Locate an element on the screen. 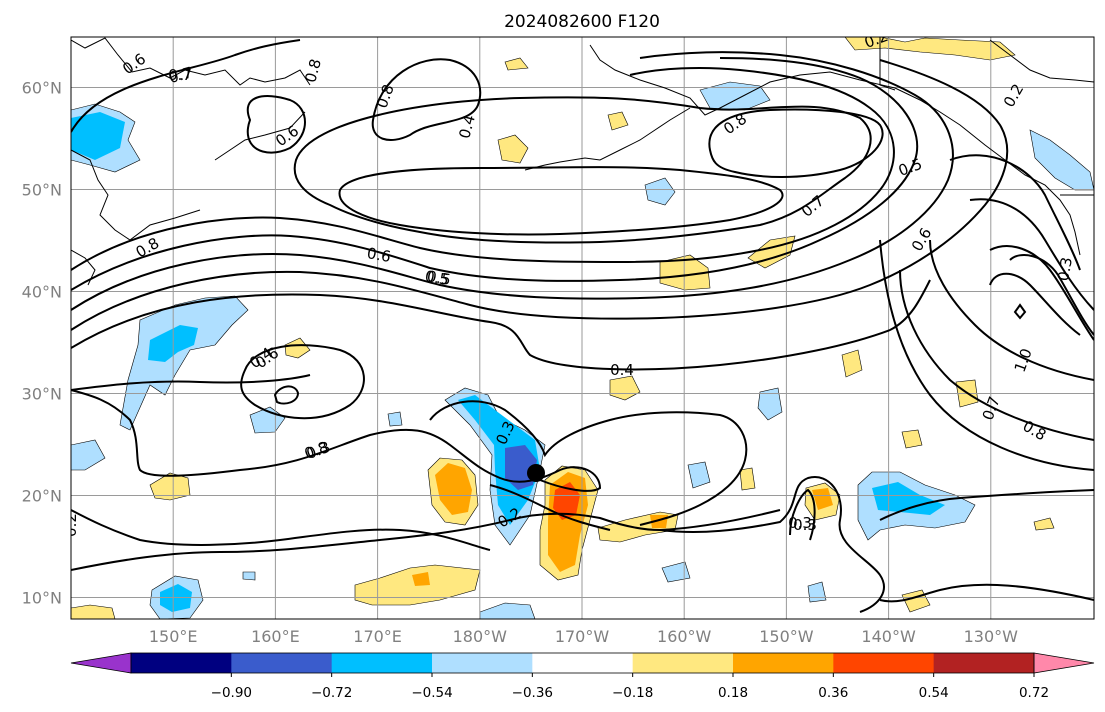 Image resolution: width=1105 pixels, height=712 pixels. latitude-axis: 60°N 50°N 40°N 30°N 20°N 10°N is located at coordinates (42, 343).